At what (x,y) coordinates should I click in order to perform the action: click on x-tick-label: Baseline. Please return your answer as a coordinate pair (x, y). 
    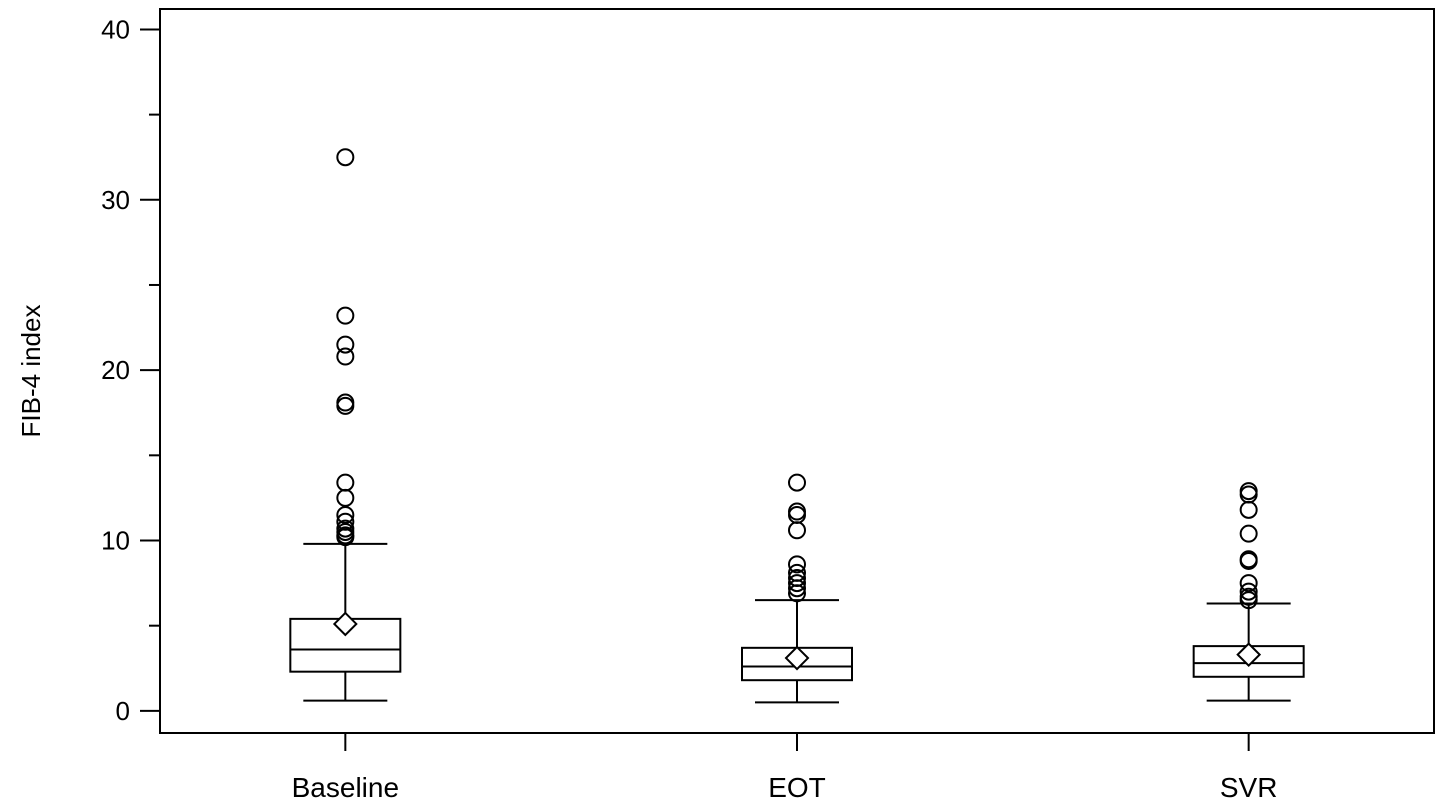
    Looking at the image, I should click on (345, 787).